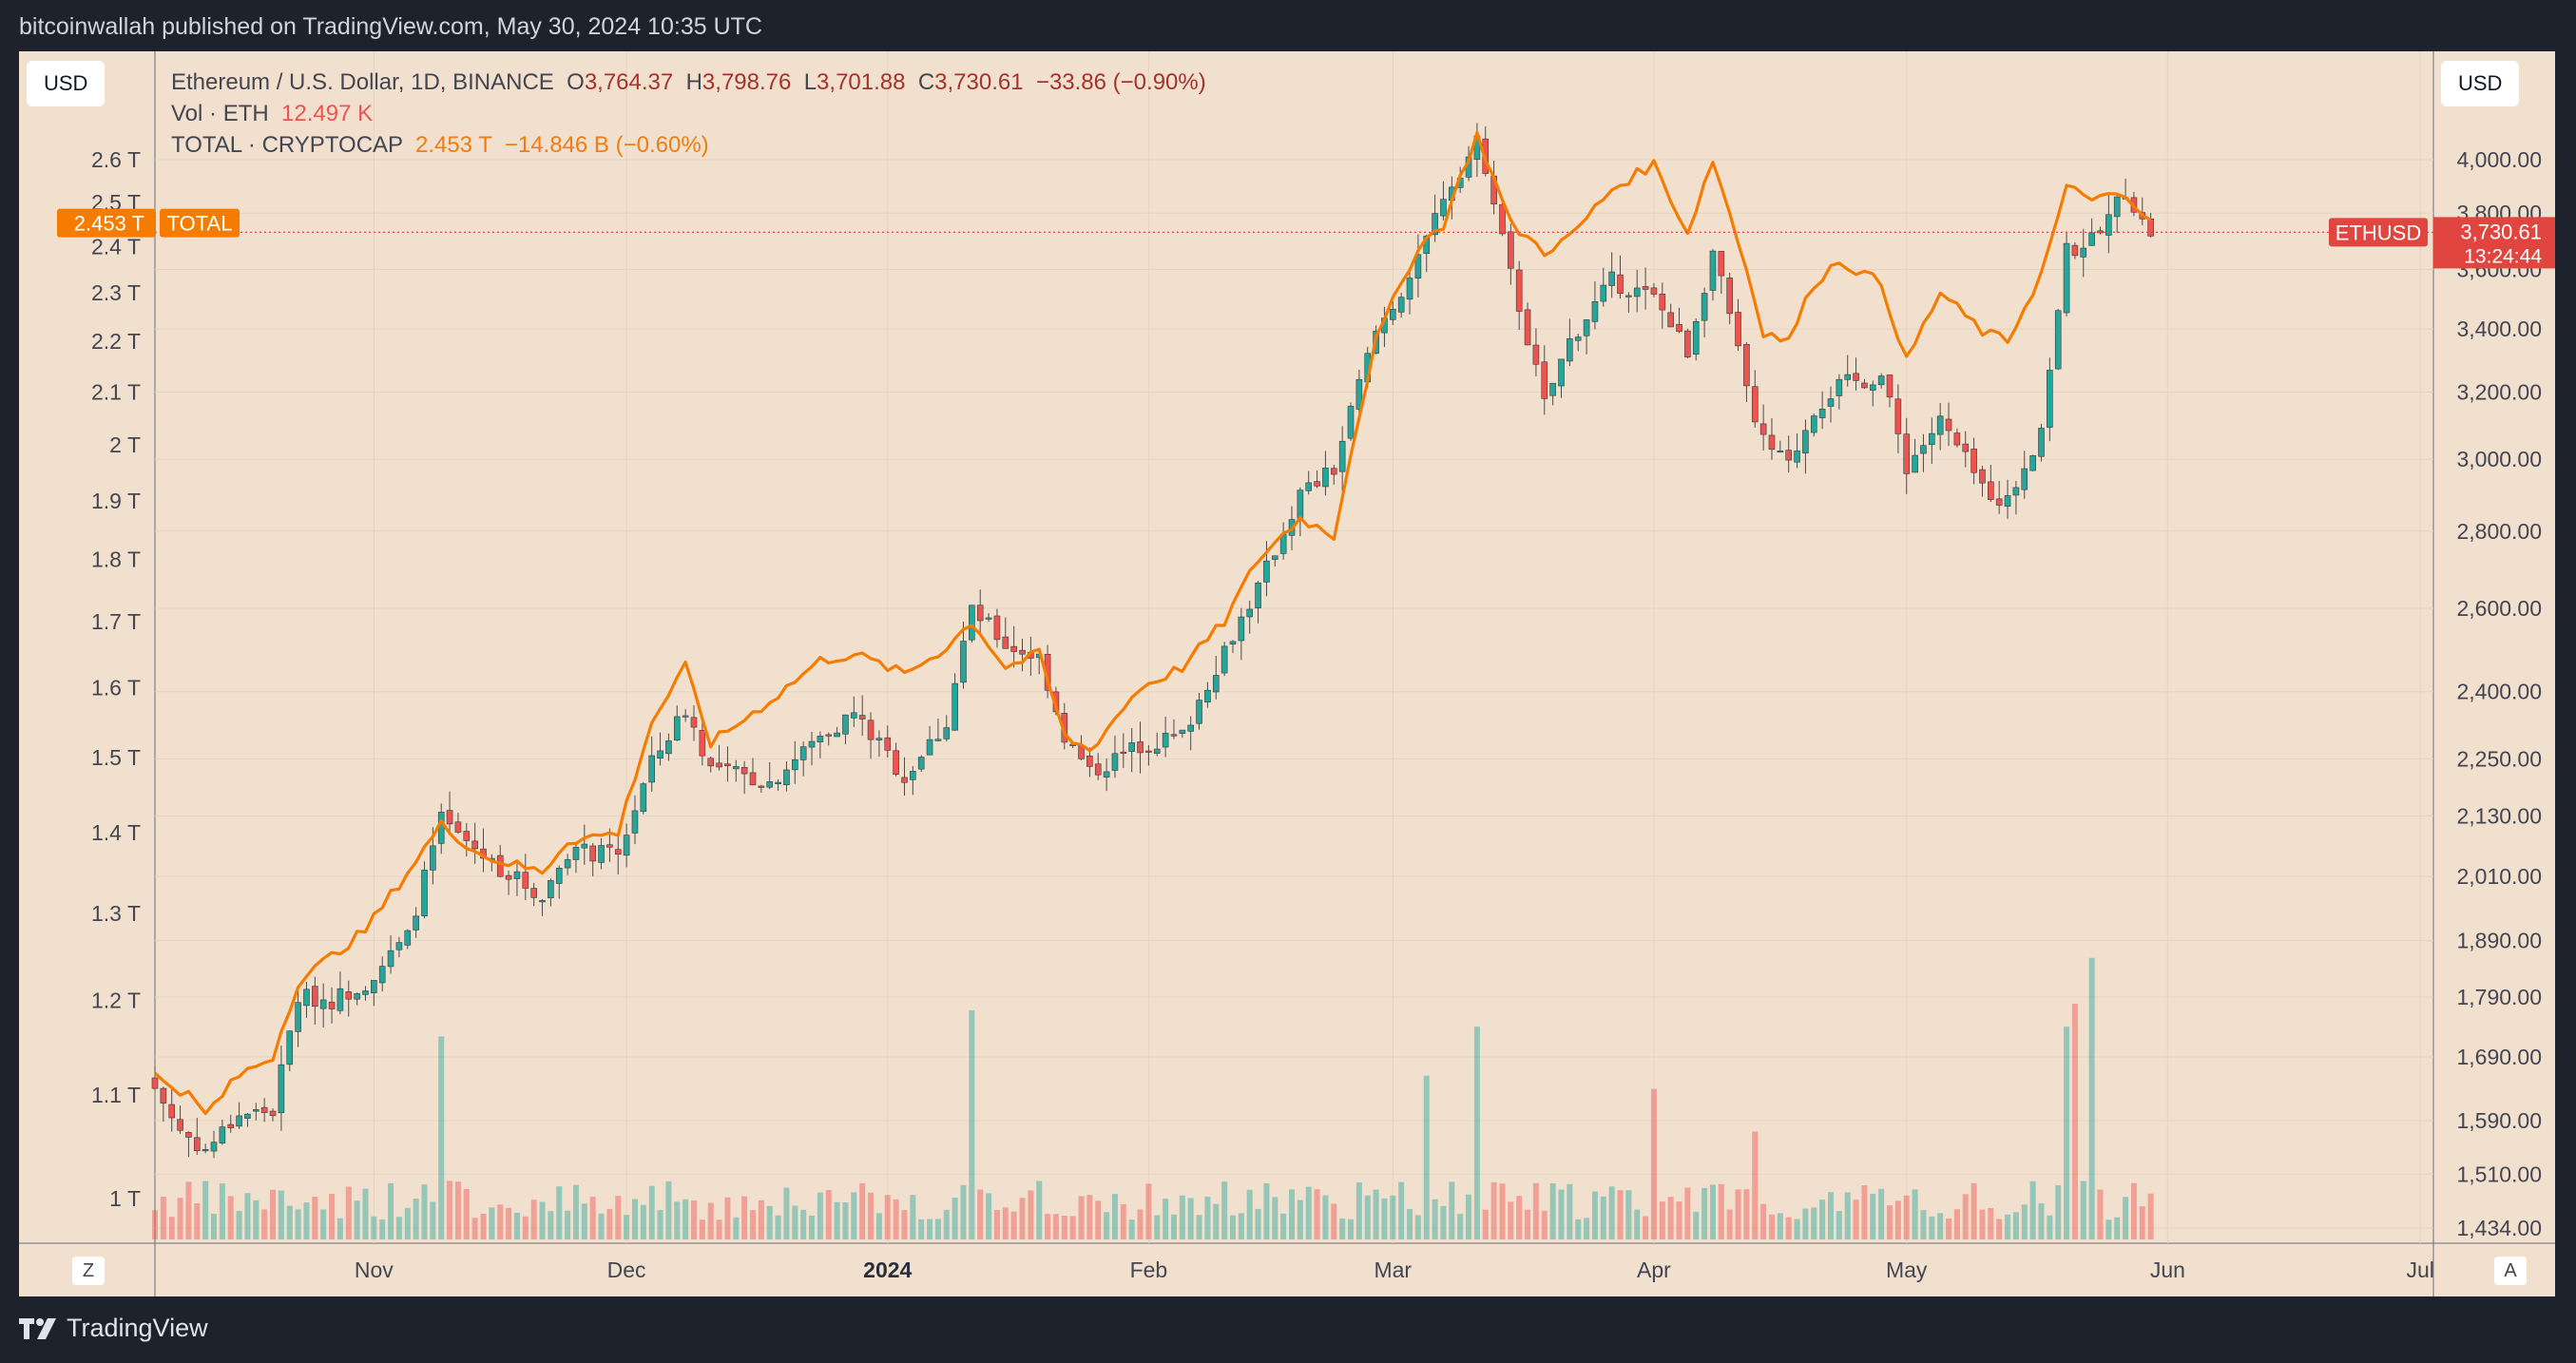 Image resolution: width=2576 pixels, height=1363 pixels. Describe the element at coordinates (287, 145) in the screenshot. I see `total-label: TOTAL · CRYPTOCAP` at that location.